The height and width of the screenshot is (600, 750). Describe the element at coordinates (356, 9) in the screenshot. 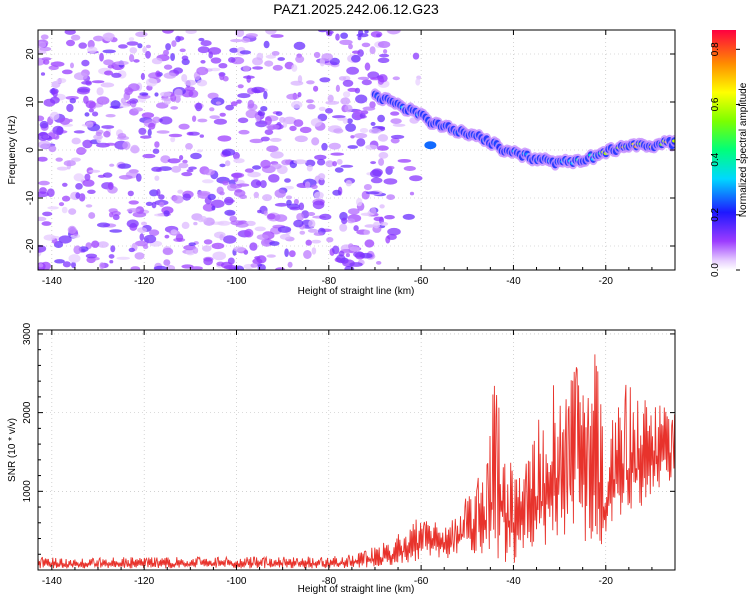

I see `figure-title: PAZ1.2025.242.06.12.G23` at that location.